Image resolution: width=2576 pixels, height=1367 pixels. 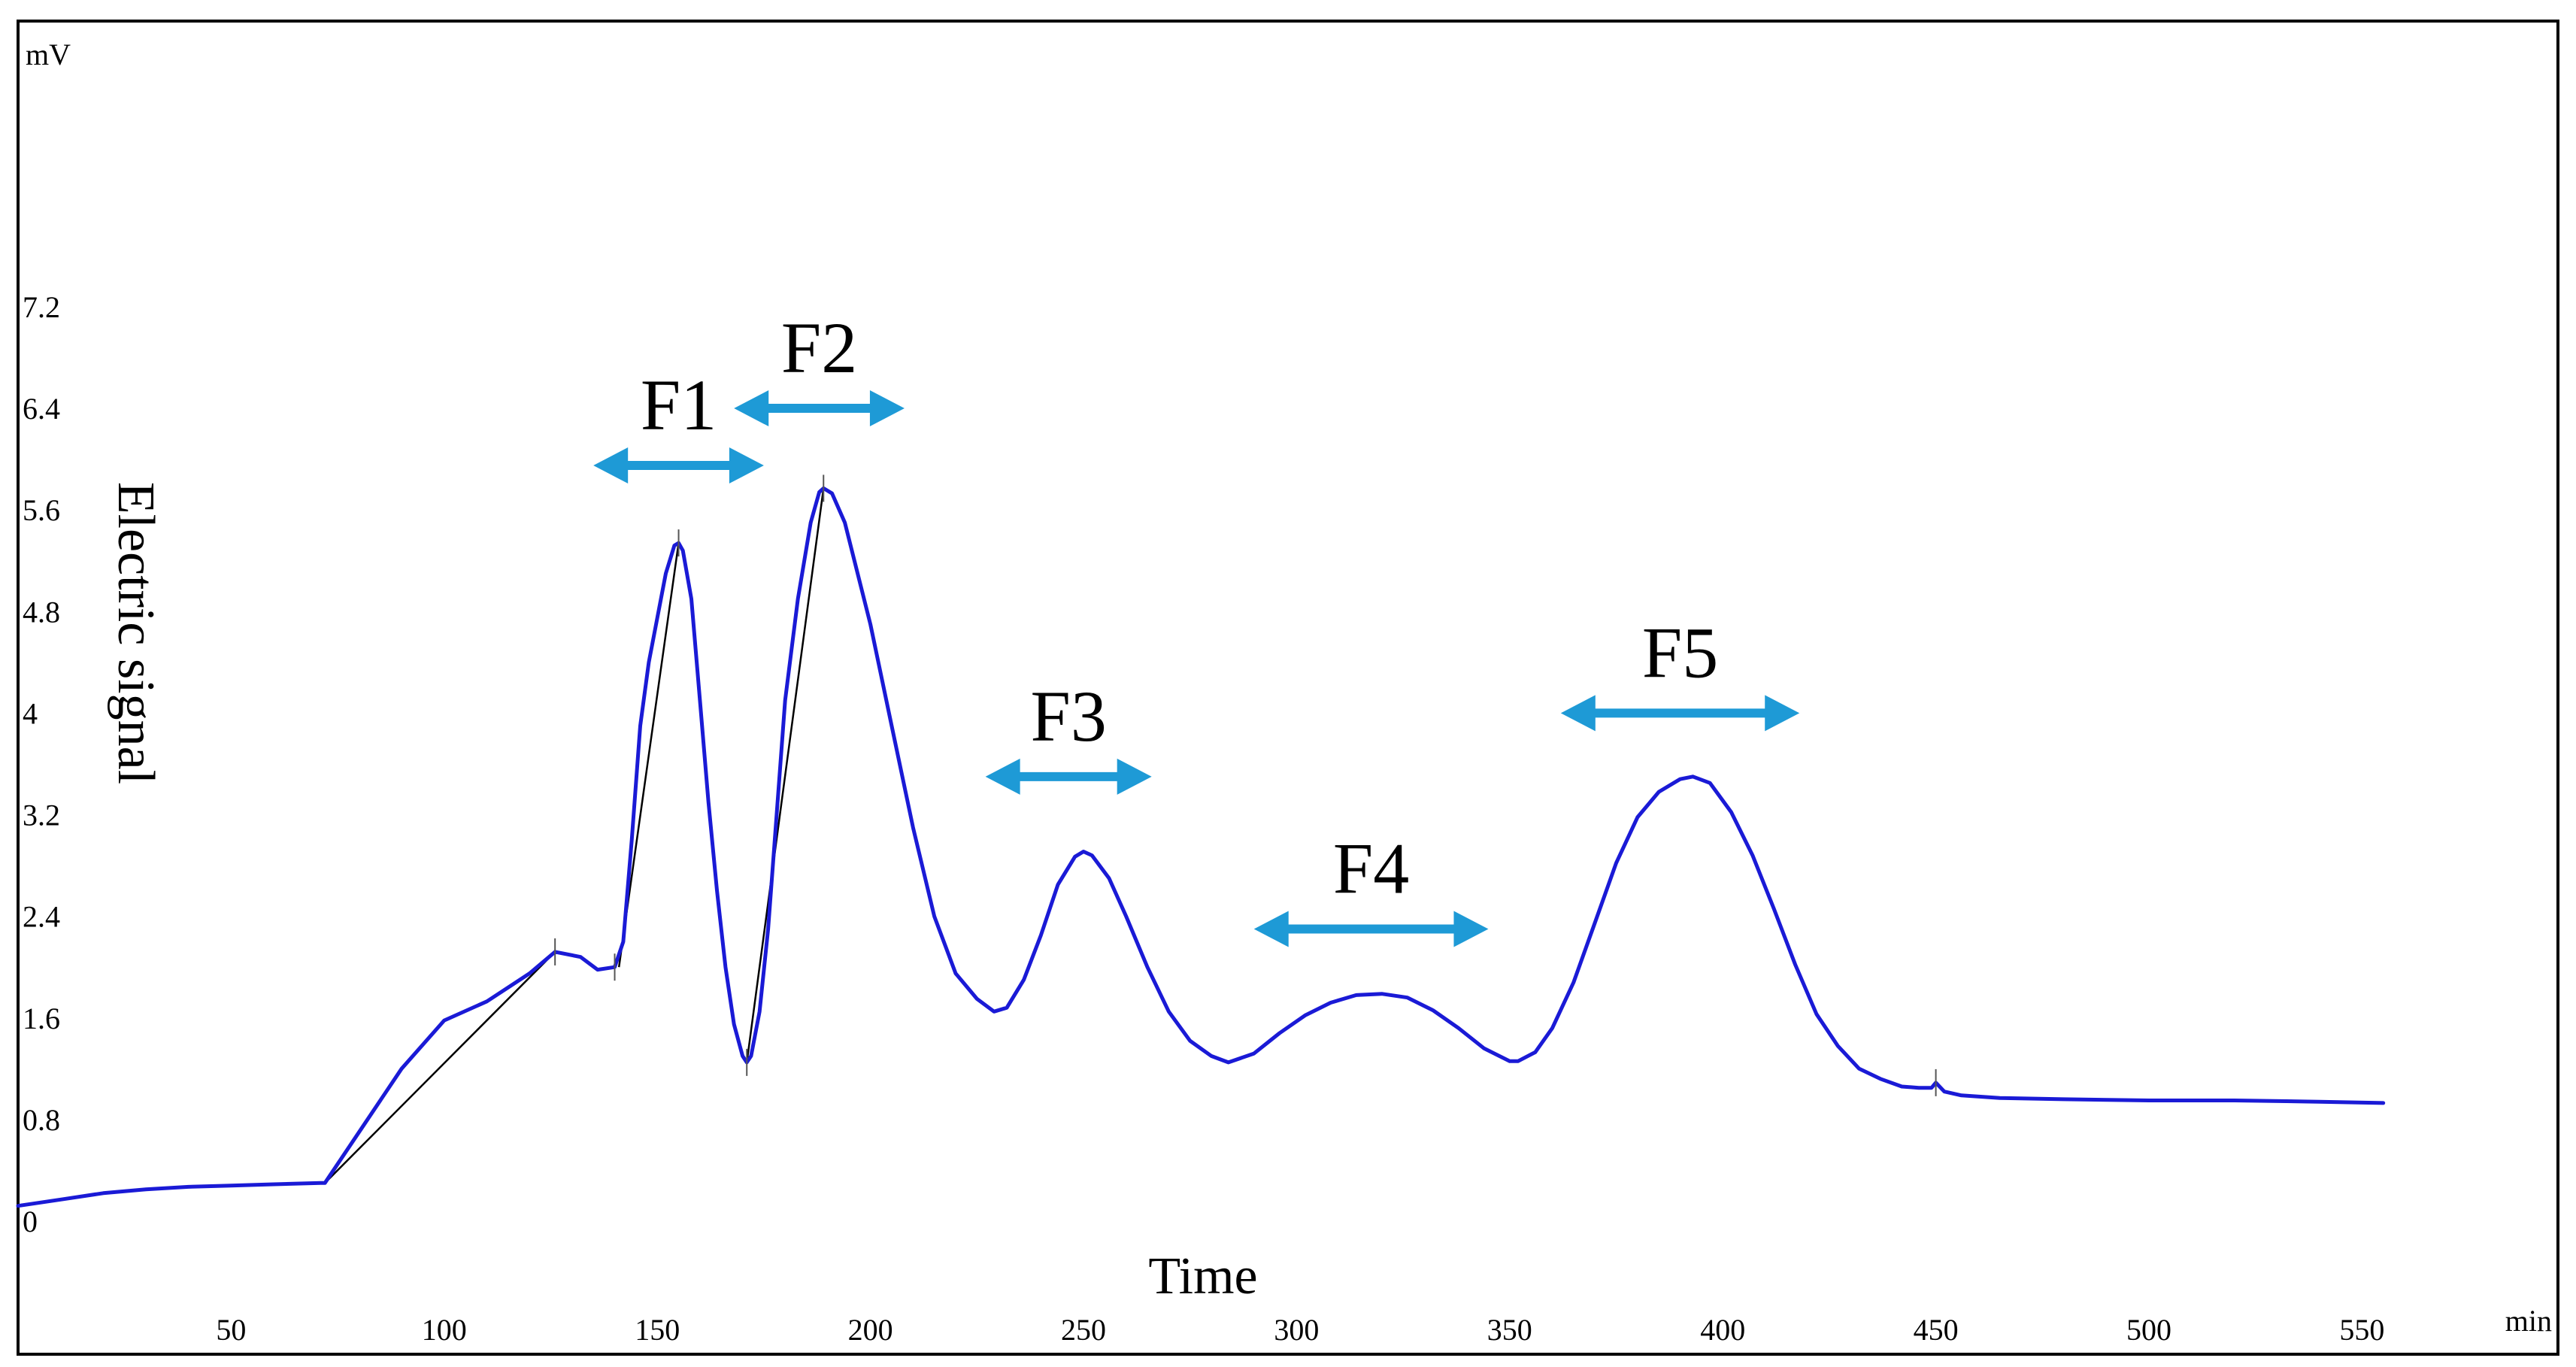 What do you see at coordinates (41, 917) in the screenshot?
I see `y-tick-label: 2.4` at bounding box center [41, 917].